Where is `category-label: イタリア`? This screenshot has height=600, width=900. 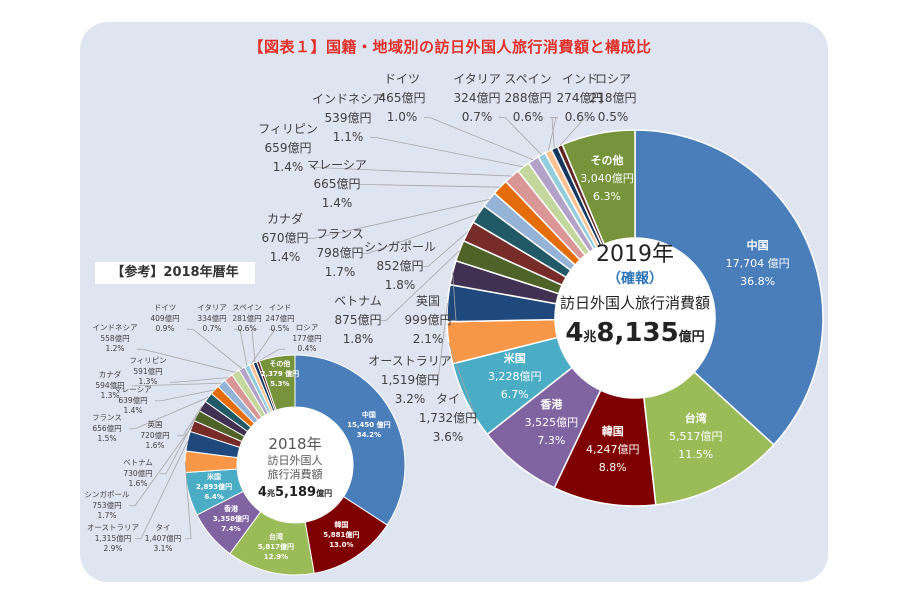
category-label: イタリア is located at coordinates (212, 307).